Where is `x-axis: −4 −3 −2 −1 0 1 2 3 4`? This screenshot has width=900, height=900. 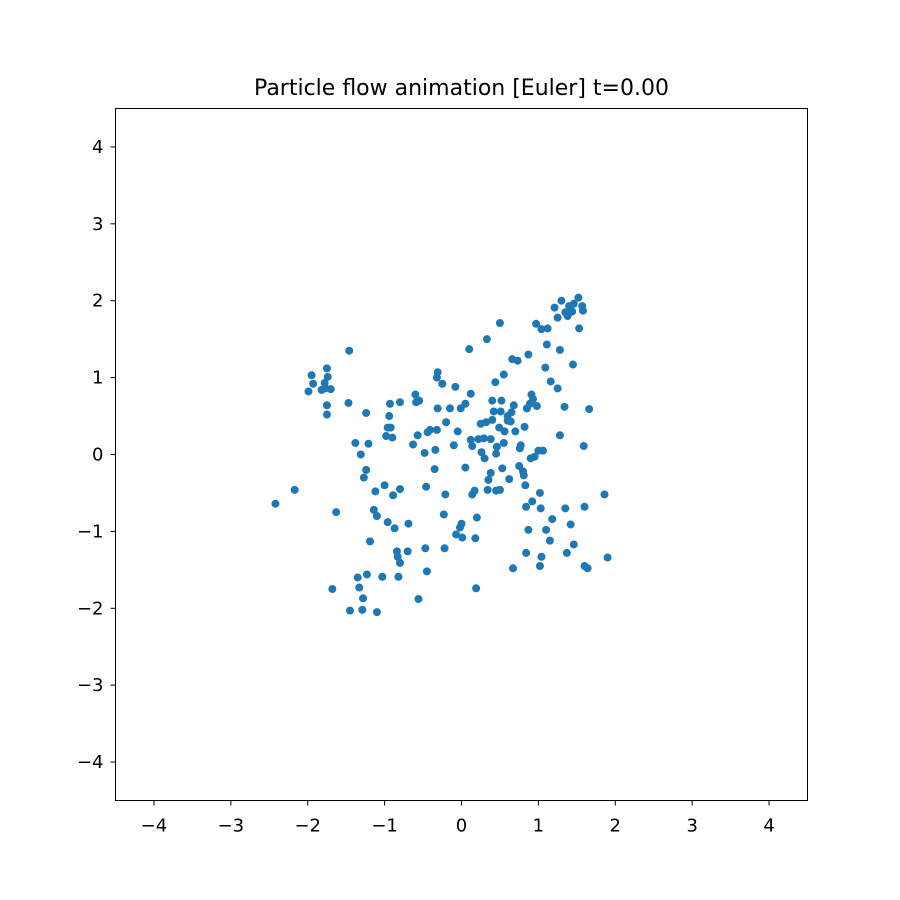
x-axis: −4 −3 −2 −1 0 1 2 3 4 is located at coordinates (458, 818).